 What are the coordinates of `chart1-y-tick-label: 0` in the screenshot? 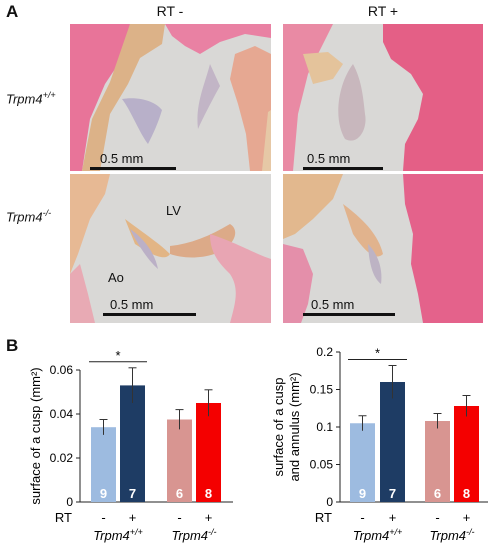 It's located at (69, 502).